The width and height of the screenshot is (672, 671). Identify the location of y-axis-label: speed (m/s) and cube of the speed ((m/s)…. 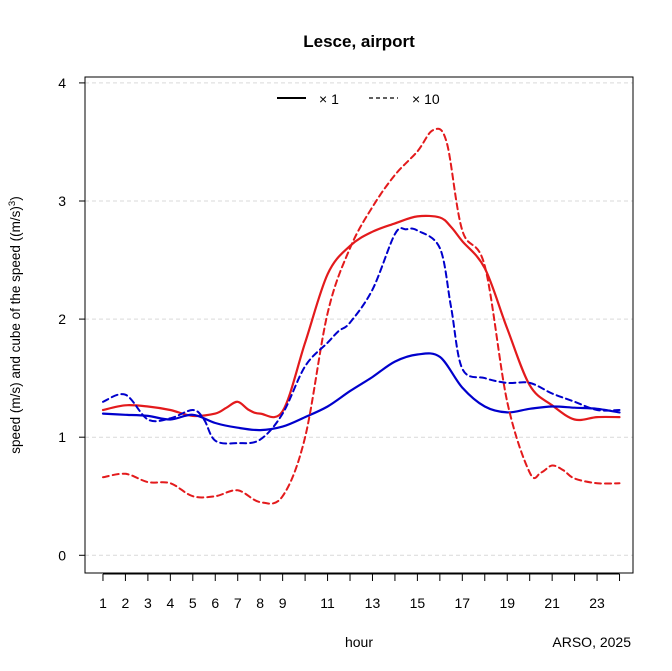
(15, 324).